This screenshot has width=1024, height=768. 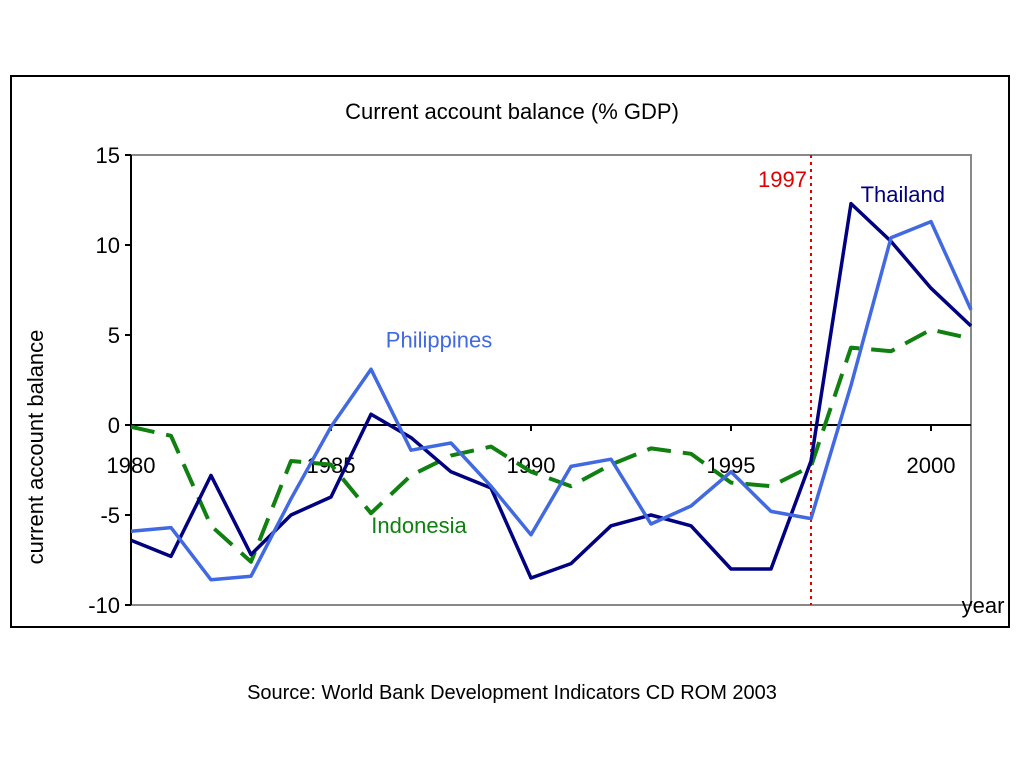 I want to click on x-tick-label: 1980, so click(x=131, y=465).